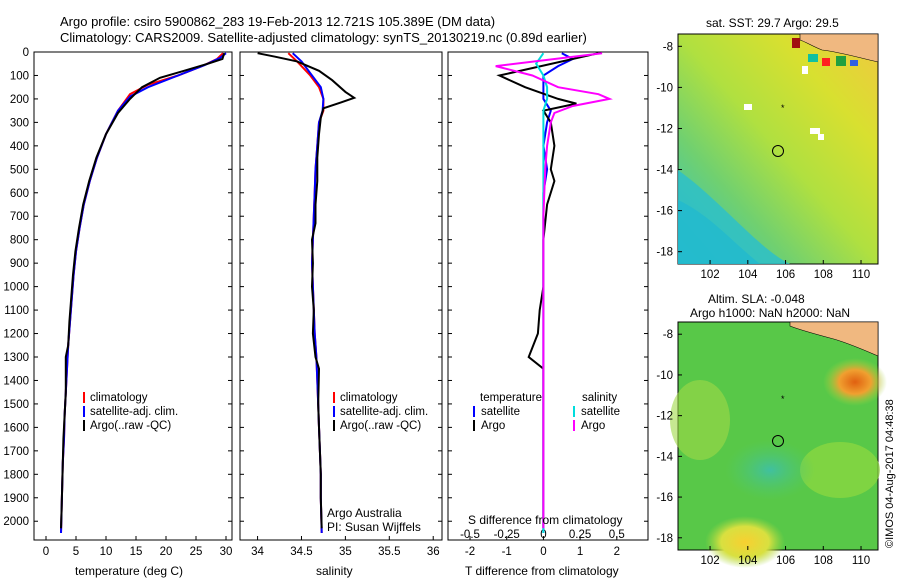 Image resolution: width=900 pixels, height=580 pixels. What do you see at coordinates (599, 398) in the screenshot?
I see `legend-salinity-title: salinity` at bounding box center [599, 398].